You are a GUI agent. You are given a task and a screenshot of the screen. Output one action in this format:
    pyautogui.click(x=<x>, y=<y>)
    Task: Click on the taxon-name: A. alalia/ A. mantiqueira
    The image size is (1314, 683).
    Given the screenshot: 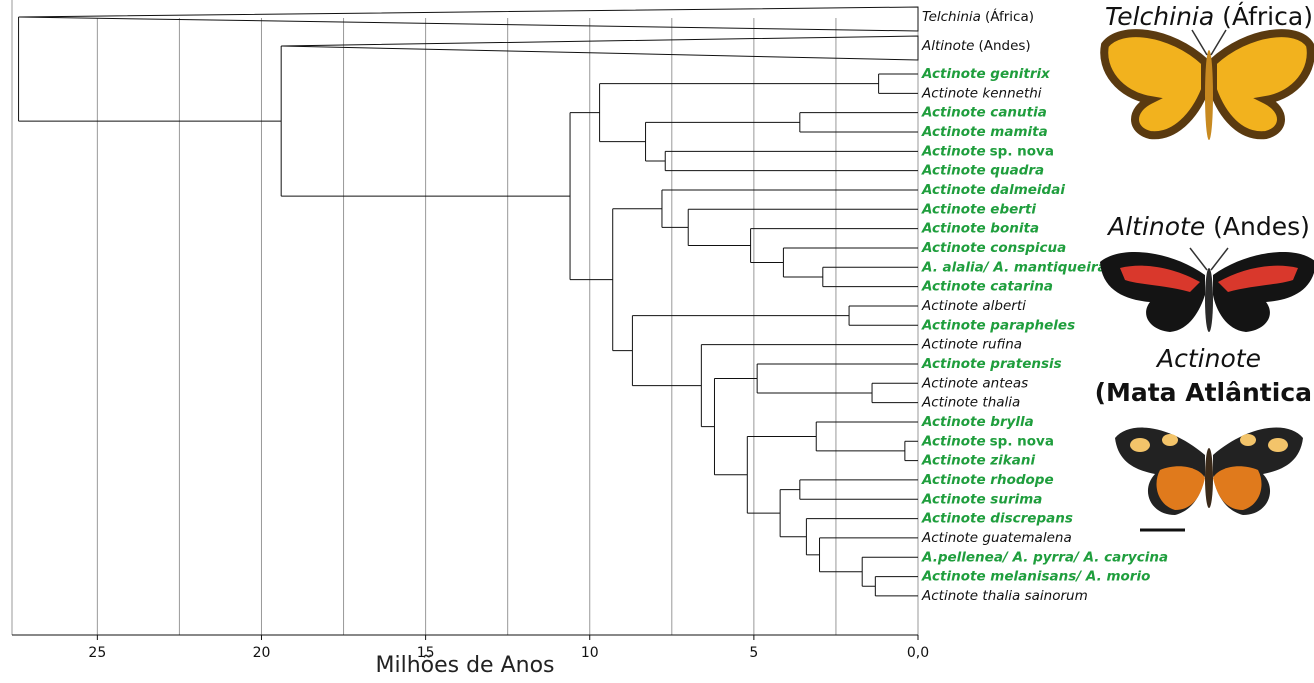 What is the action you would take?
    pyautogui.click(x=1014, y=267)
    